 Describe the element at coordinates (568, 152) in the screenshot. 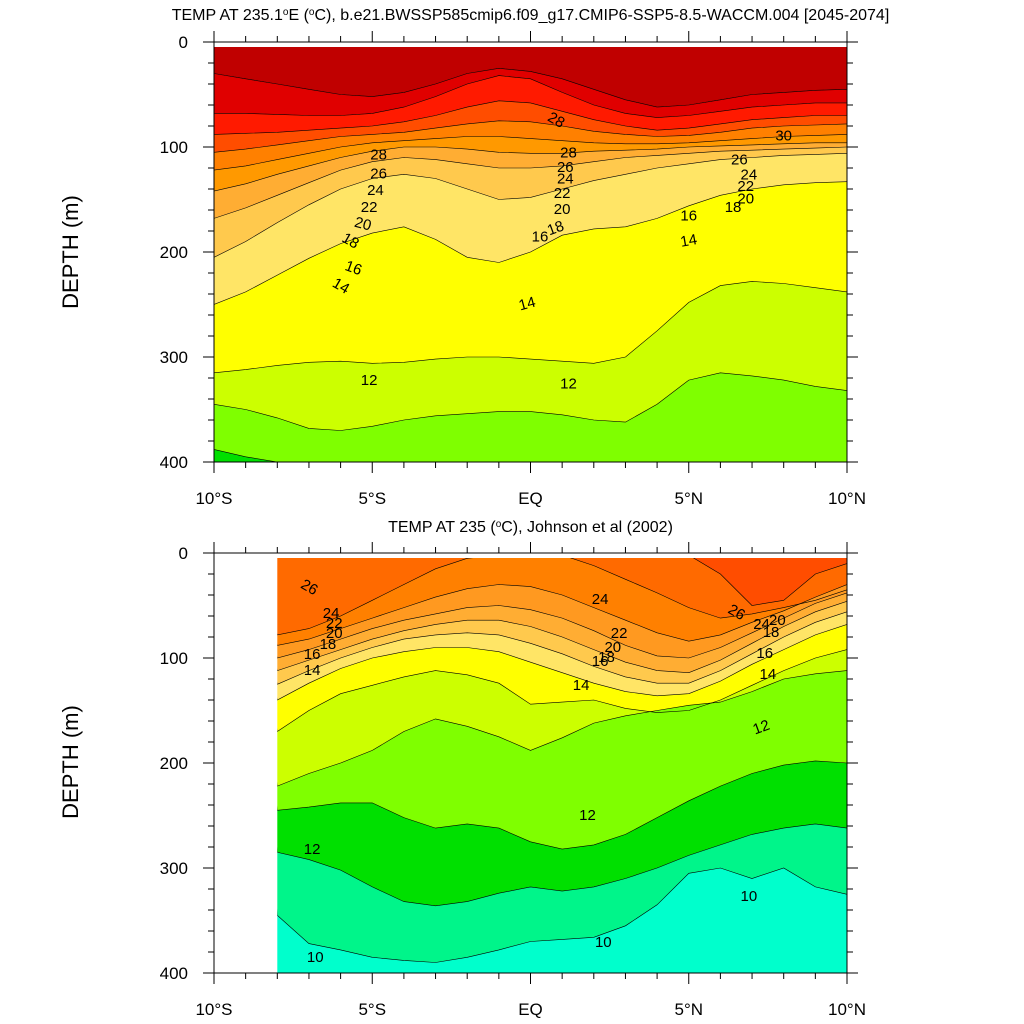

I see `contour-label: 28` at that location.